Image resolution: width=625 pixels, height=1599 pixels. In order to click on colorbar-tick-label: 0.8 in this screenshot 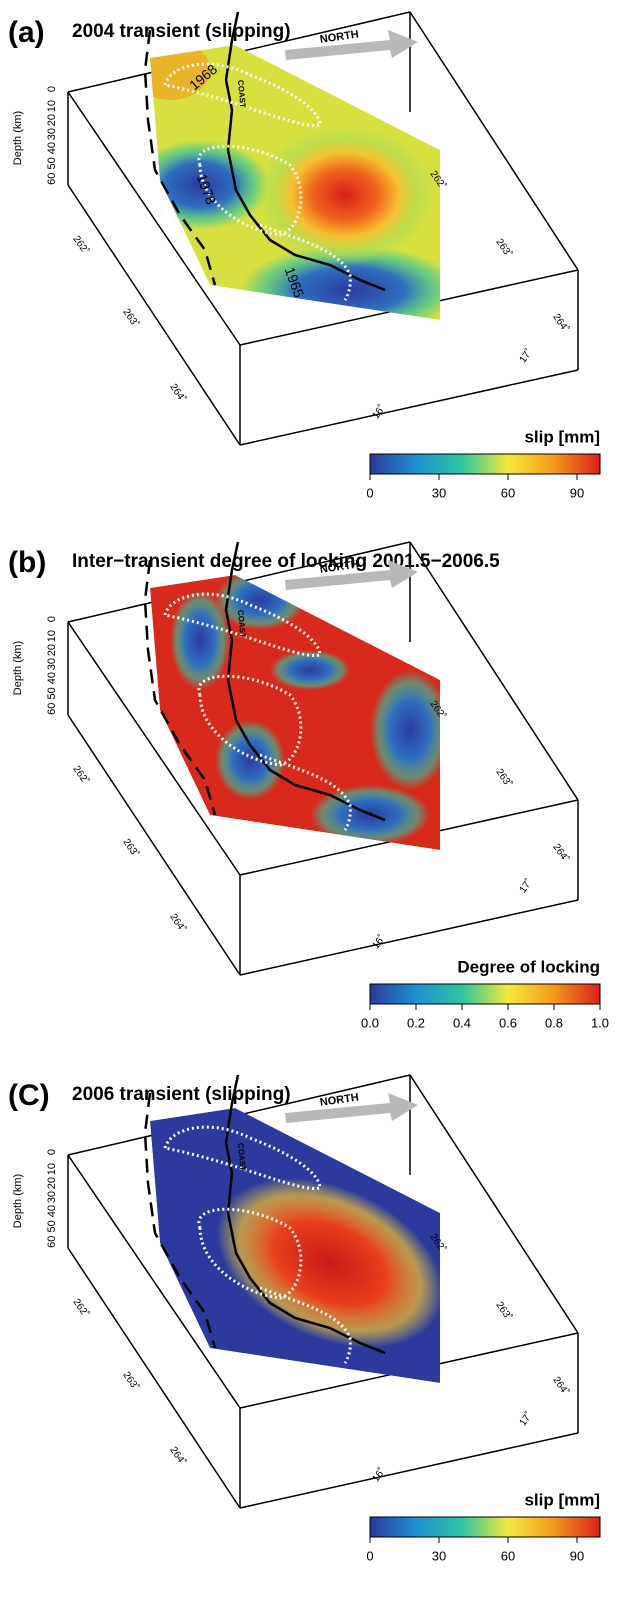, I will do `click(554, 1022)`.